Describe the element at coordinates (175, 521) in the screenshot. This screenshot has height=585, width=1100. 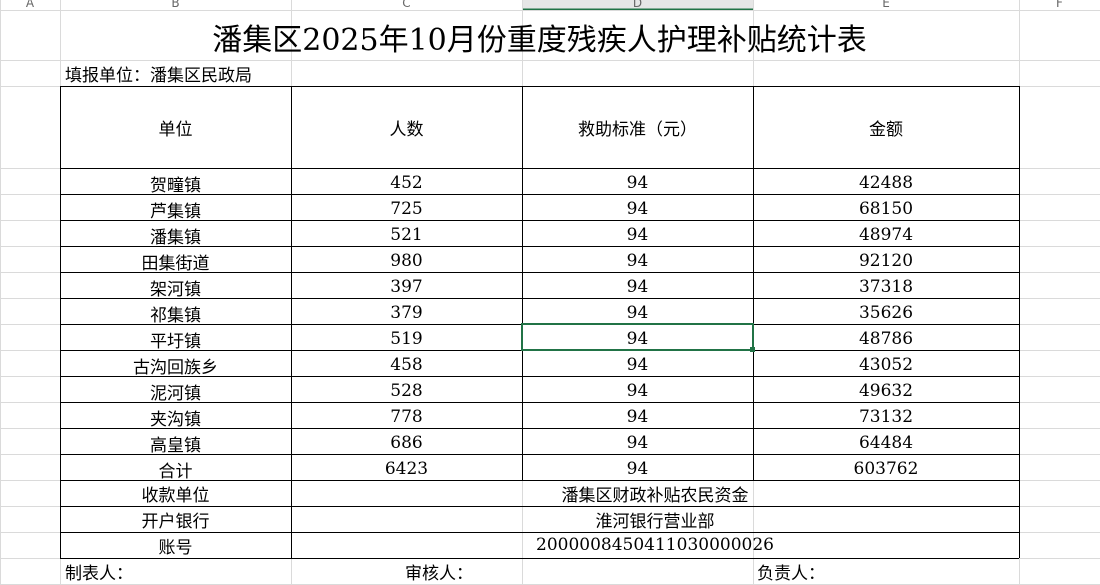
I see `payment-label: 开户银行` at that location.